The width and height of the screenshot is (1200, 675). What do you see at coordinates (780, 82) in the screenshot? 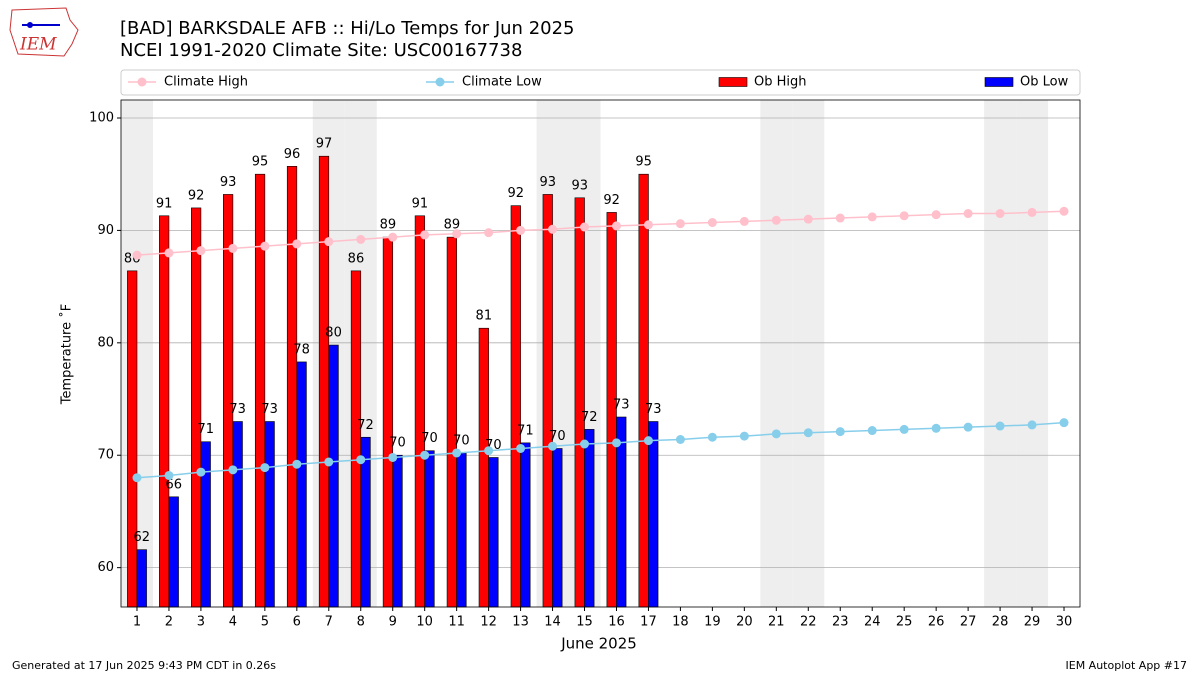
I see `legend-label: Ob High` at bounding box center [780, 82].